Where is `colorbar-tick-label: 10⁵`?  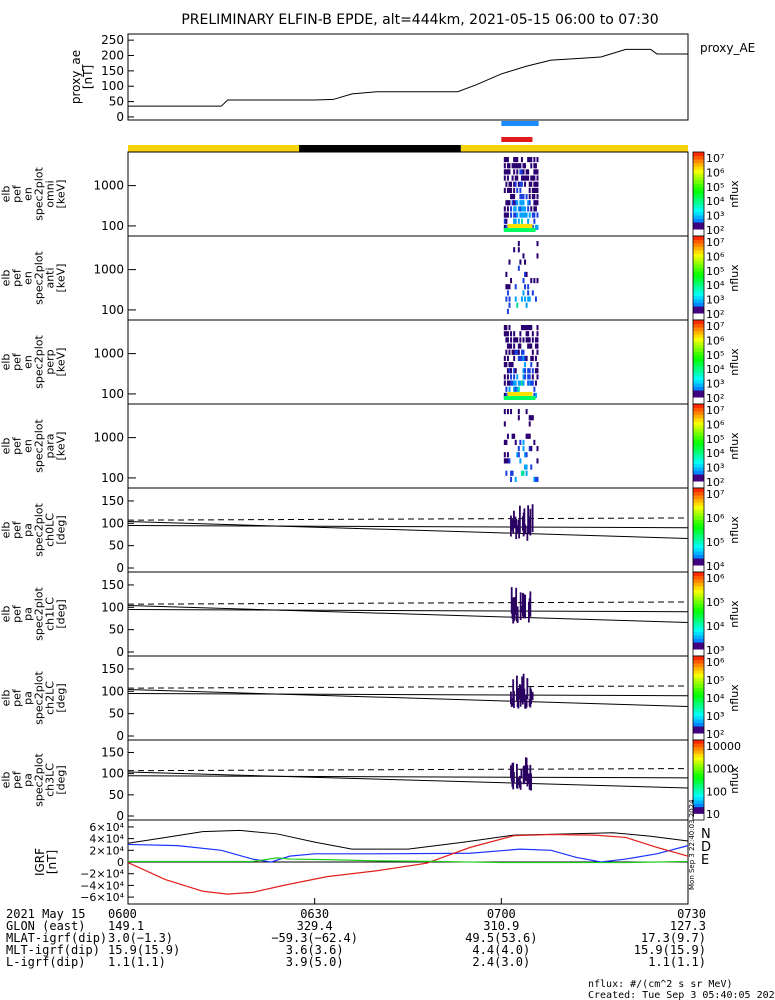
colorbar-tick-label: 10⁵ is located at coordinates (715, 355).